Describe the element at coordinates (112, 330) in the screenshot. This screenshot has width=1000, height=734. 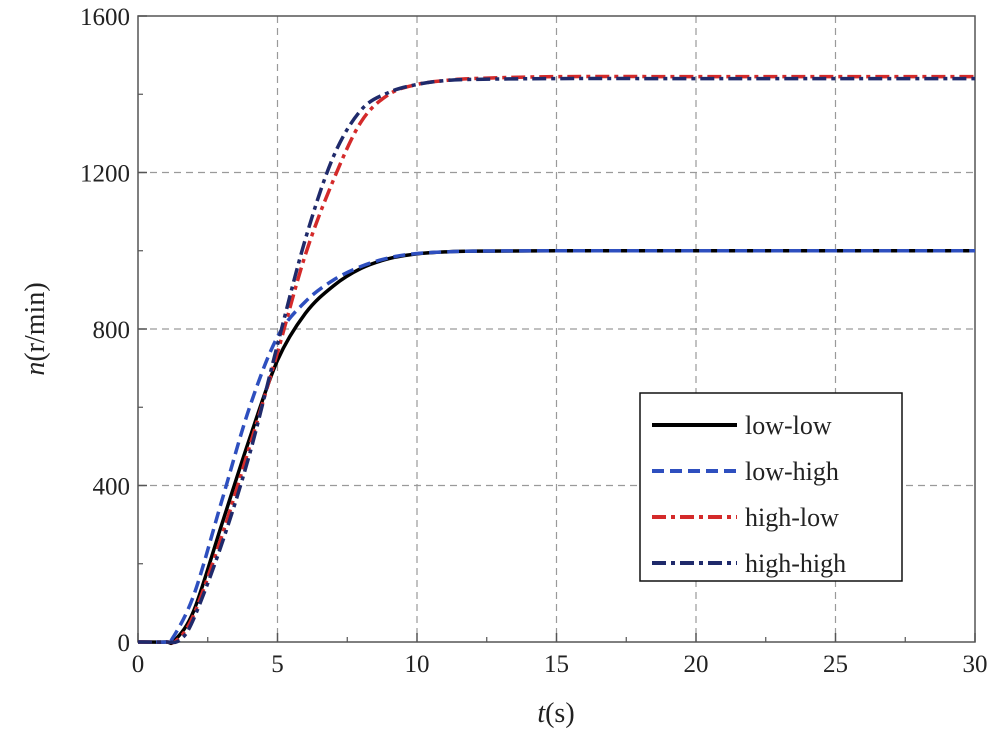
I see `y-tick-label: 800` at that location.